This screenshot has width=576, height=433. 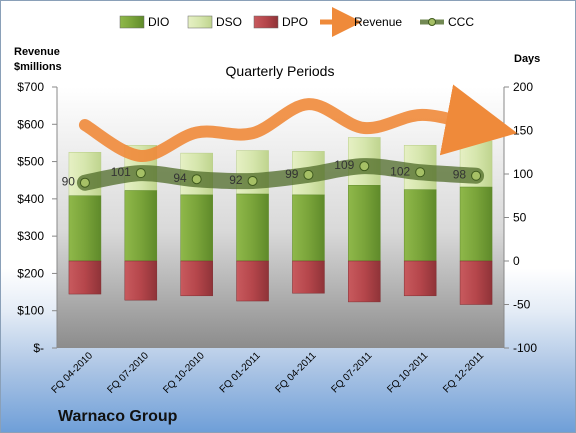 What do you see at coordinates (280, 71) in the screenshot?
I see `chart-title: Quarterly Periods` at bounding box center [280, 71].